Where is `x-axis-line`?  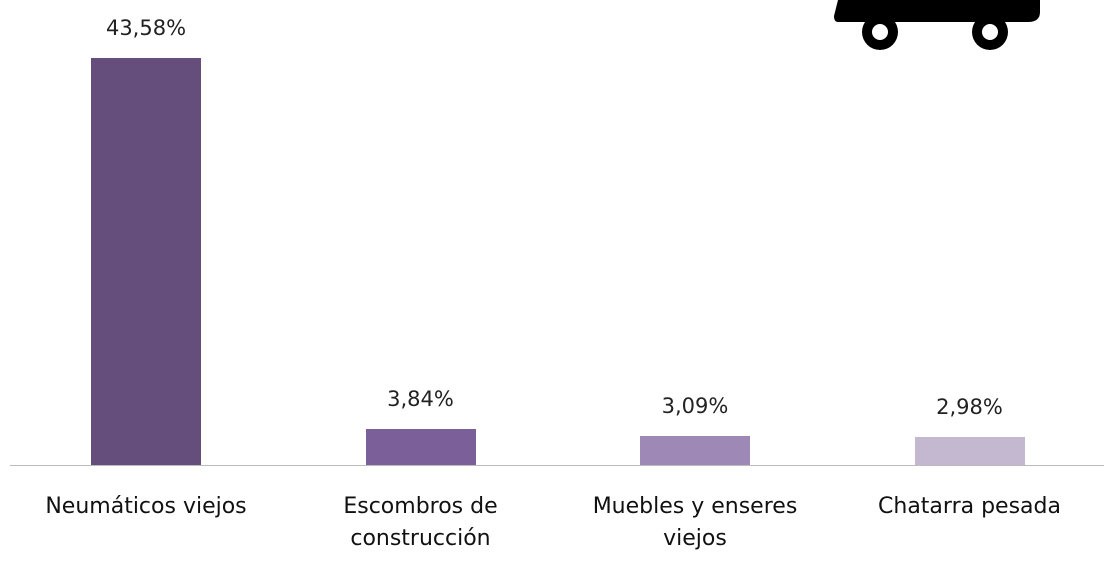 x-axis-line is located at coordinates (557, 465).